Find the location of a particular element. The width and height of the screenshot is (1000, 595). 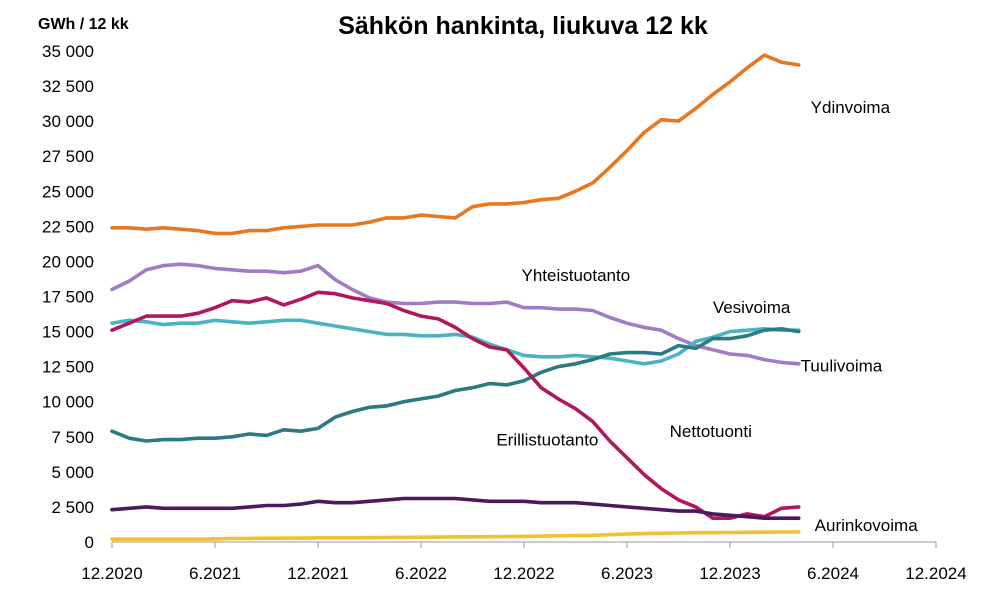

y-tick-label: 35 000 is located at coordinates (68, 51).